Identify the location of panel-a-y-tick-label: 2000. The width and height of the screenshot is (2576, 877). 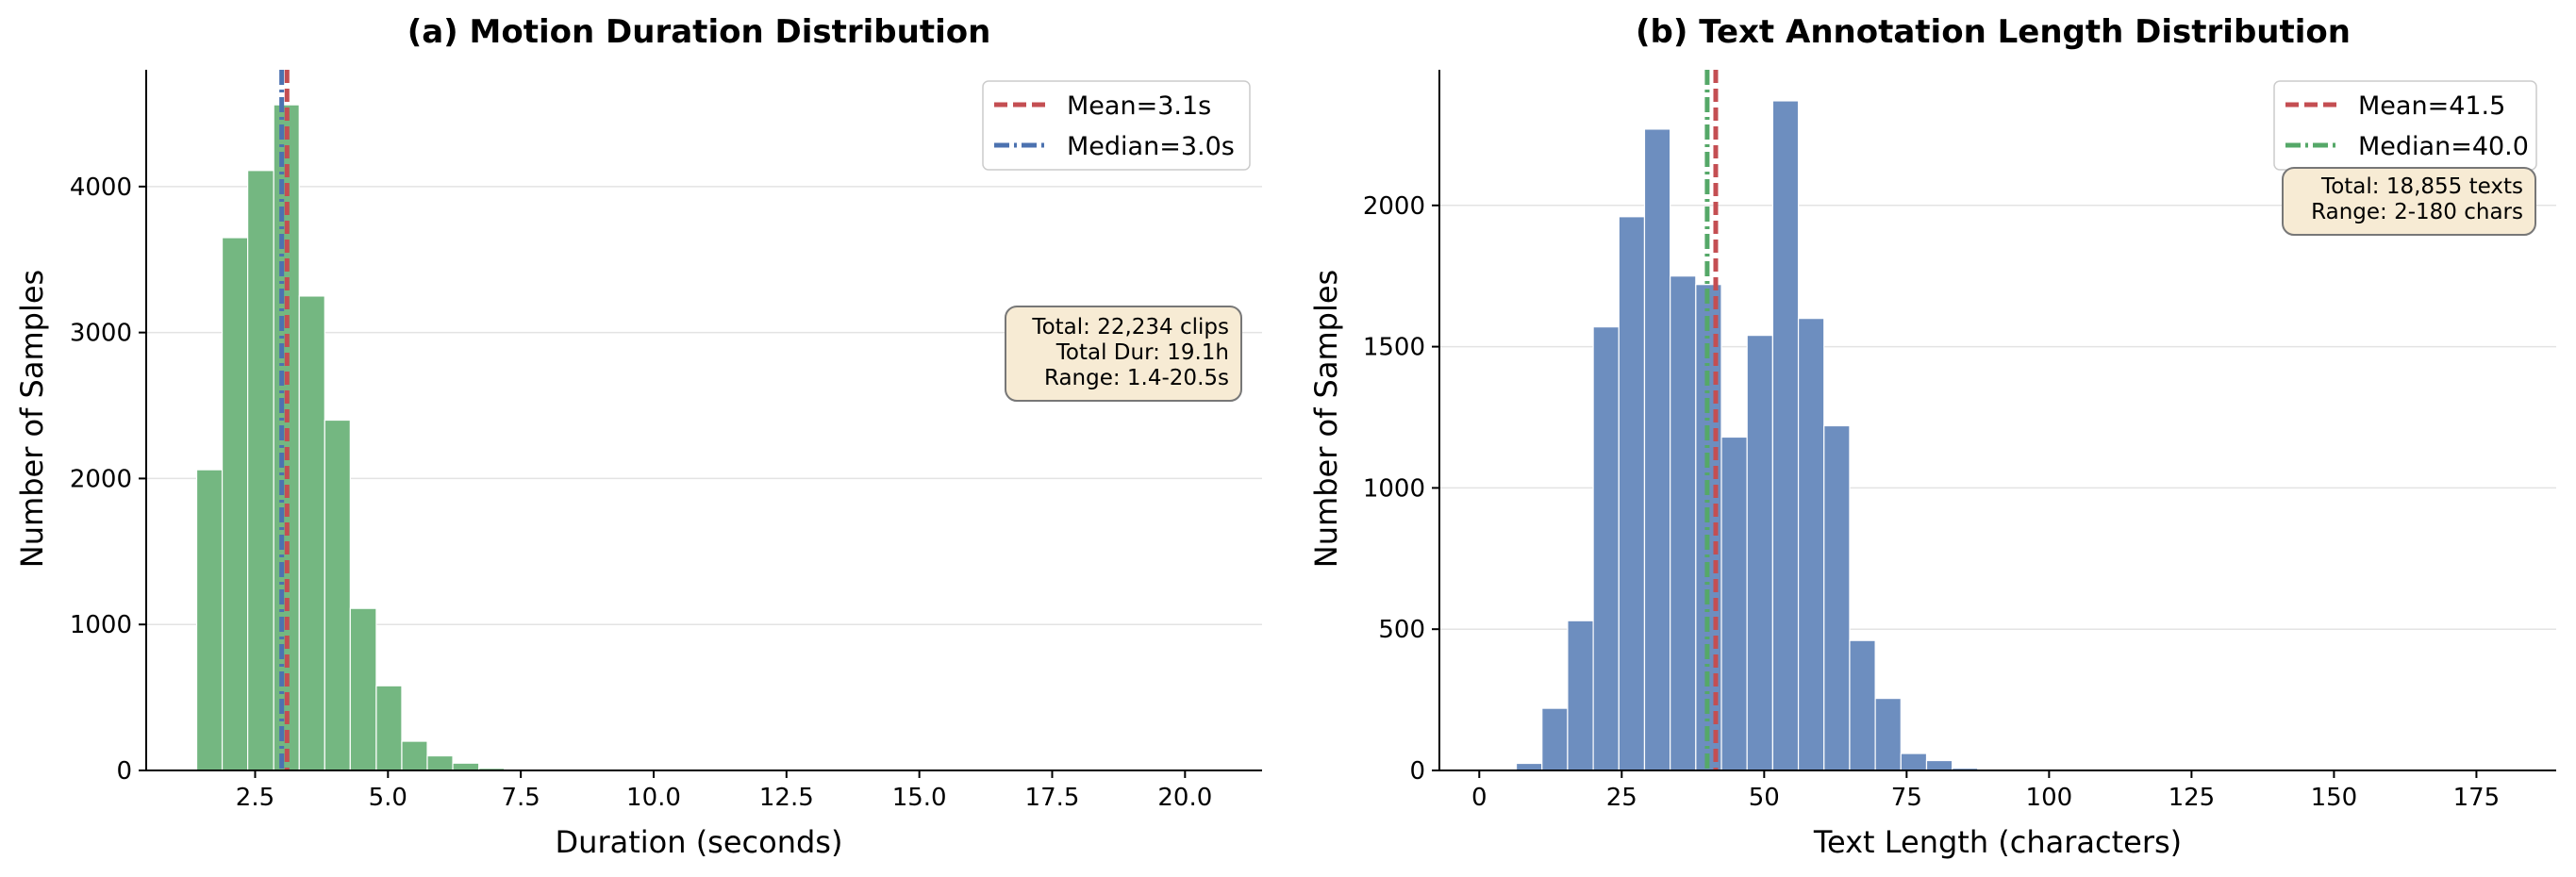
(101, 479).